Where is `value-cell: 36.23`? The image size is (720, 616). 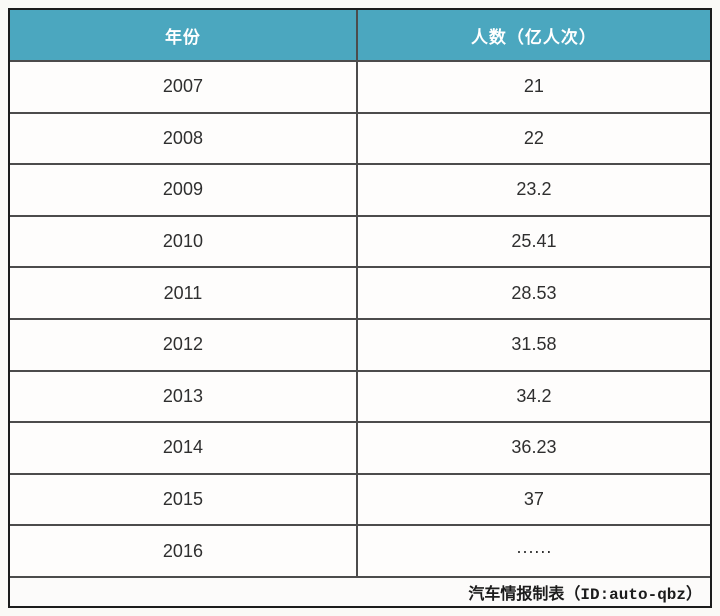 value-cell: 36.23 is located at coordinates (534, 447).